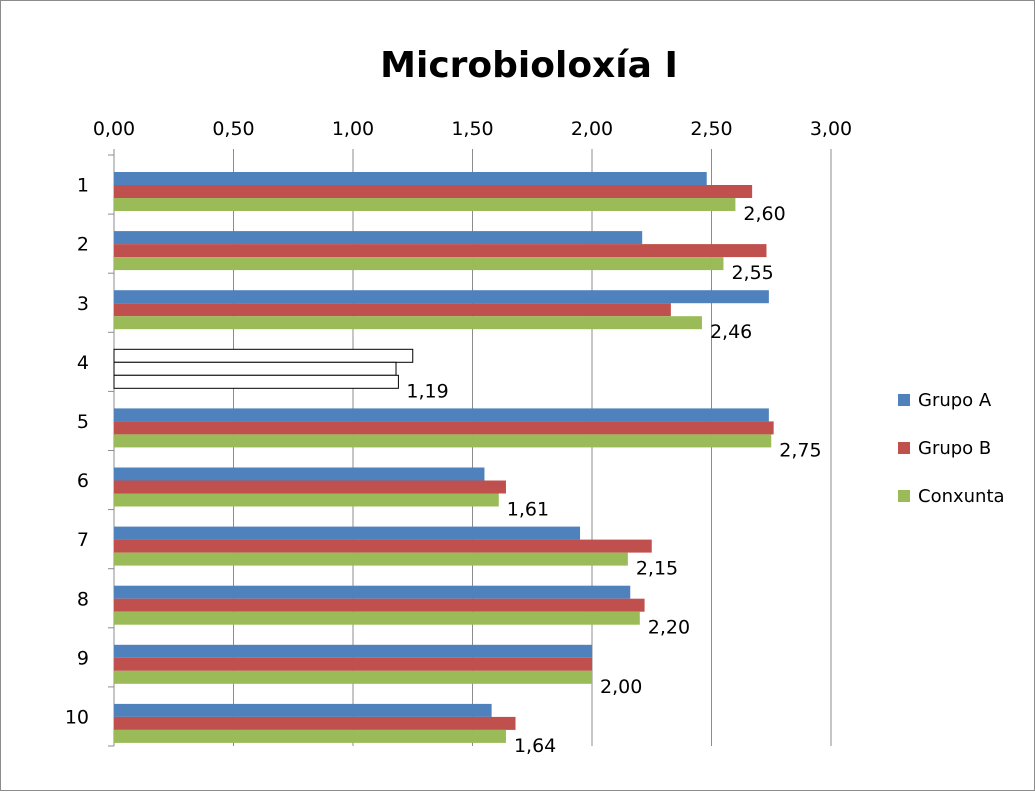  I want to click on legend: Grupo A Grupo B Conxunta, so click(951, 448).